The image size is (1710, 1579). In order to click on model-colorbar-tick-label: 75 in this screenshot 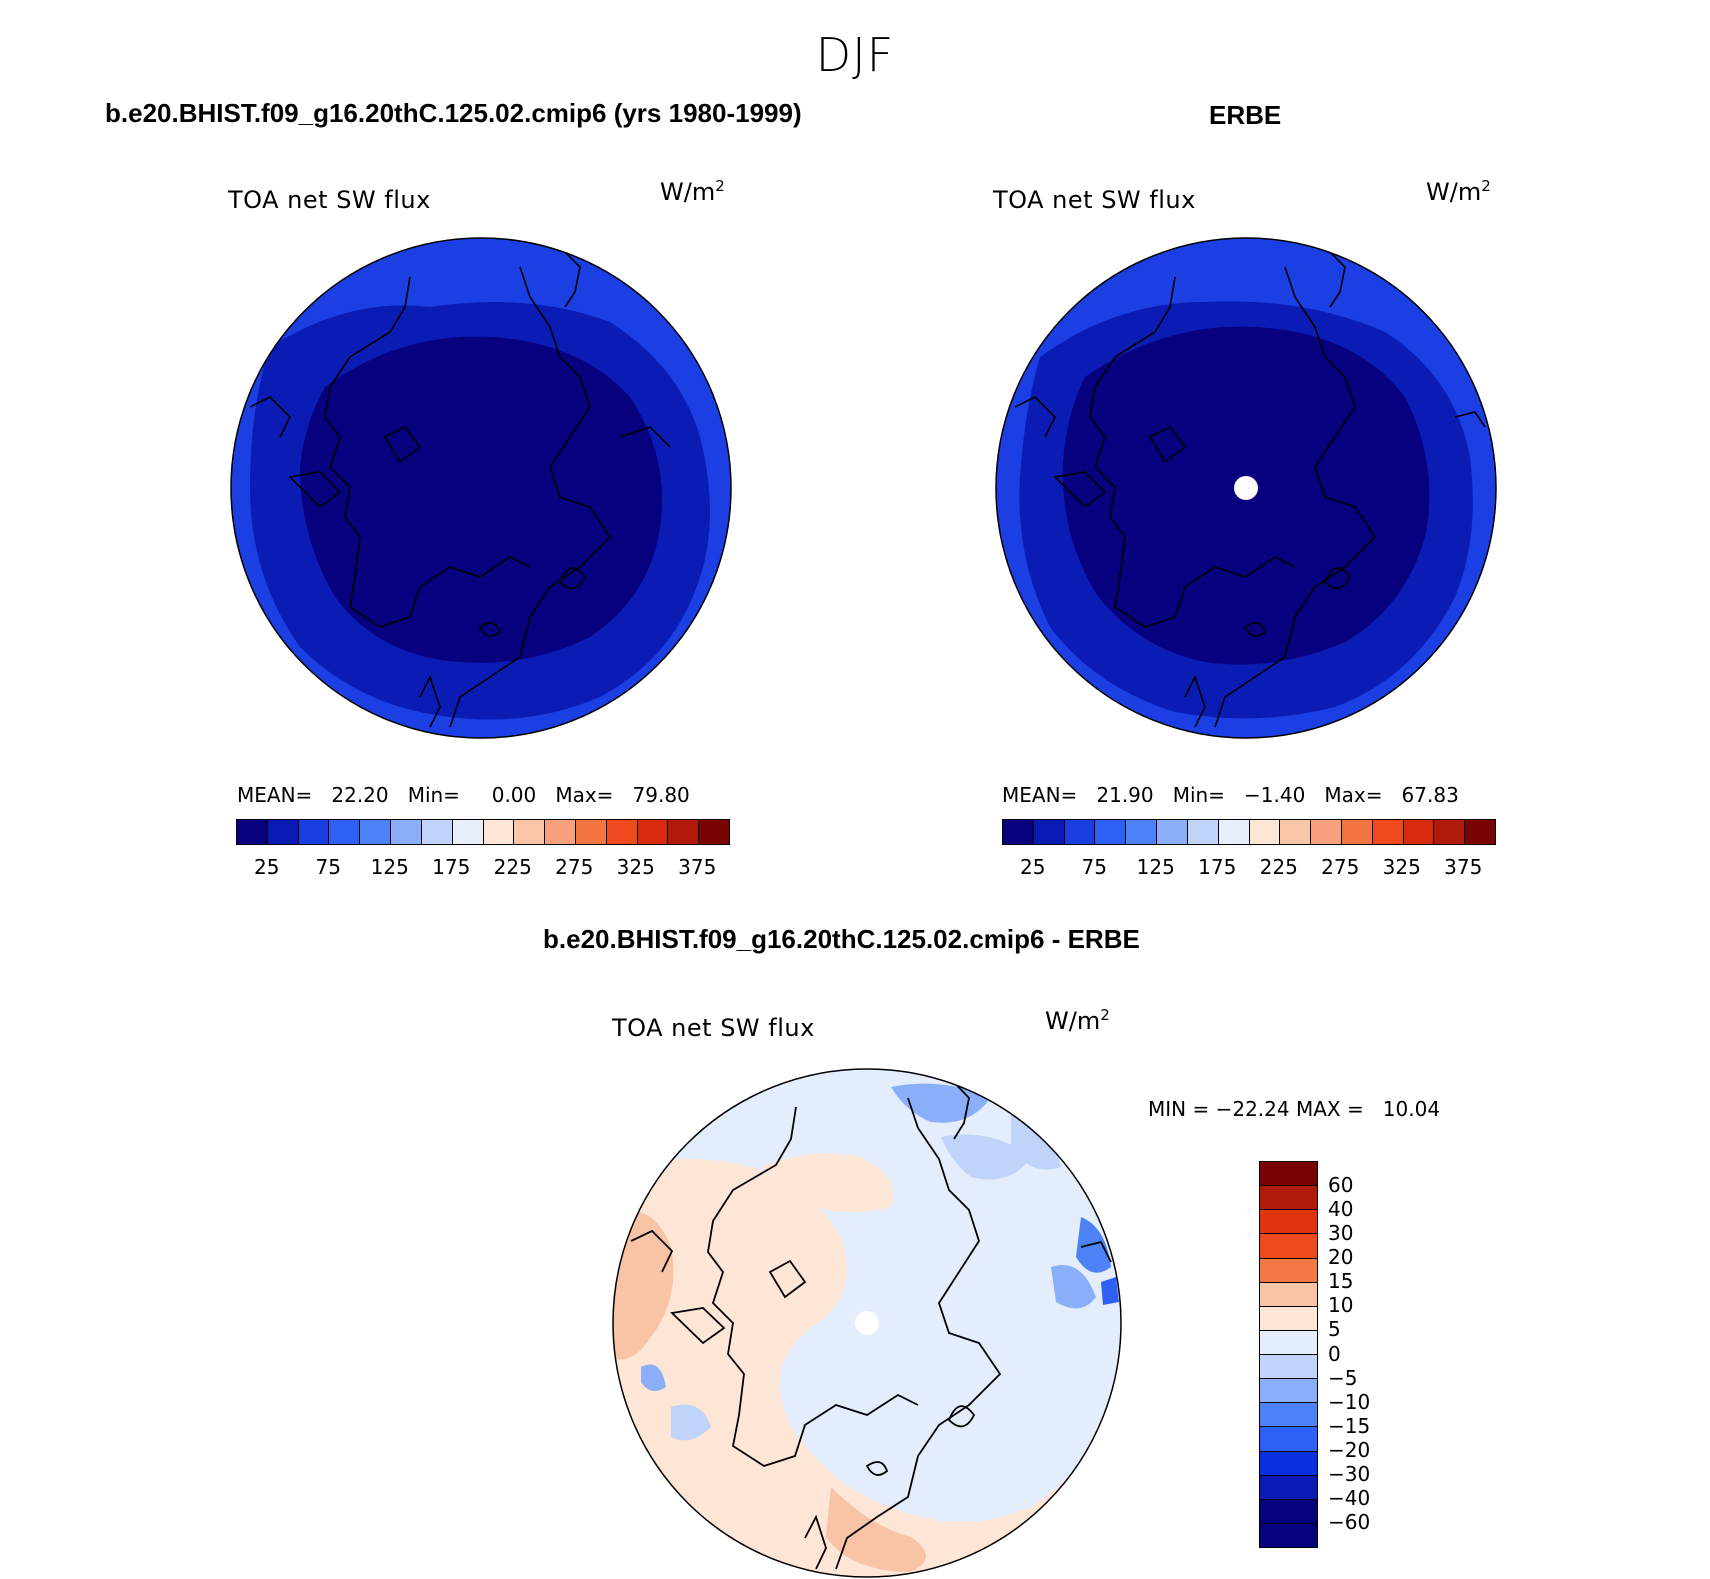, I will do `click(328, 867)`.